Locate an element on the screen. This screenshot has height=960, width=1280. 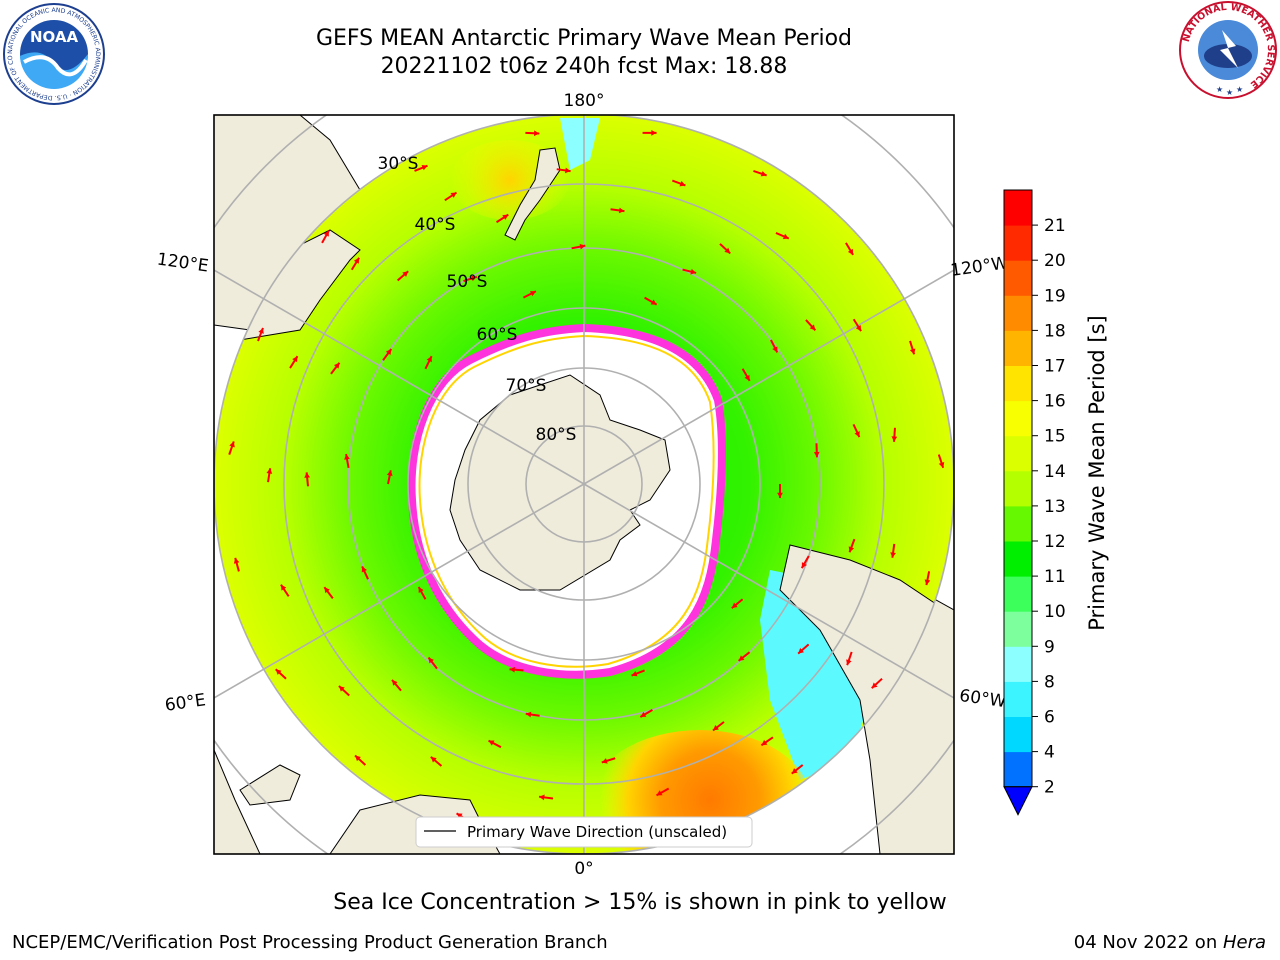
meridian-60e is located at coordinates (399, 591).